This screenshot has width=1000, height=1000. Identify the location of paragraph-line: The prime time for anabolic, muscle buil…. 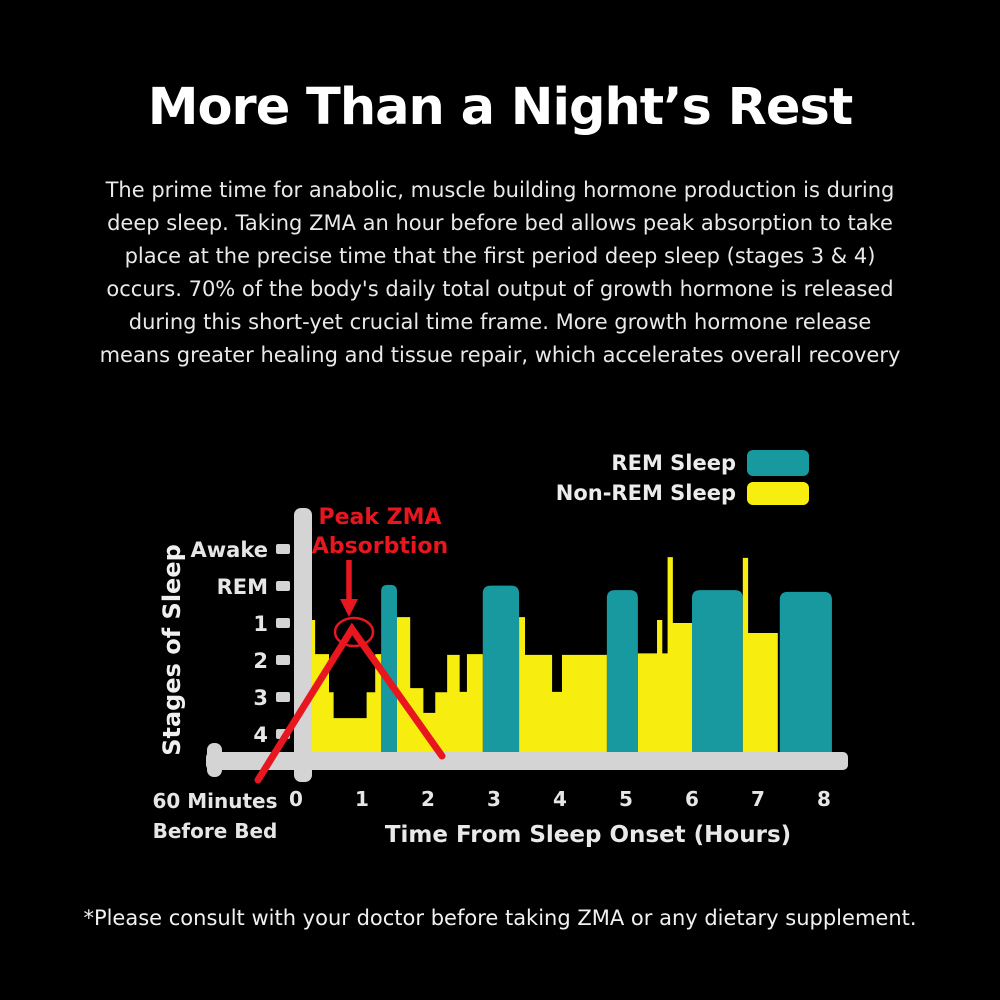
(500, 190).